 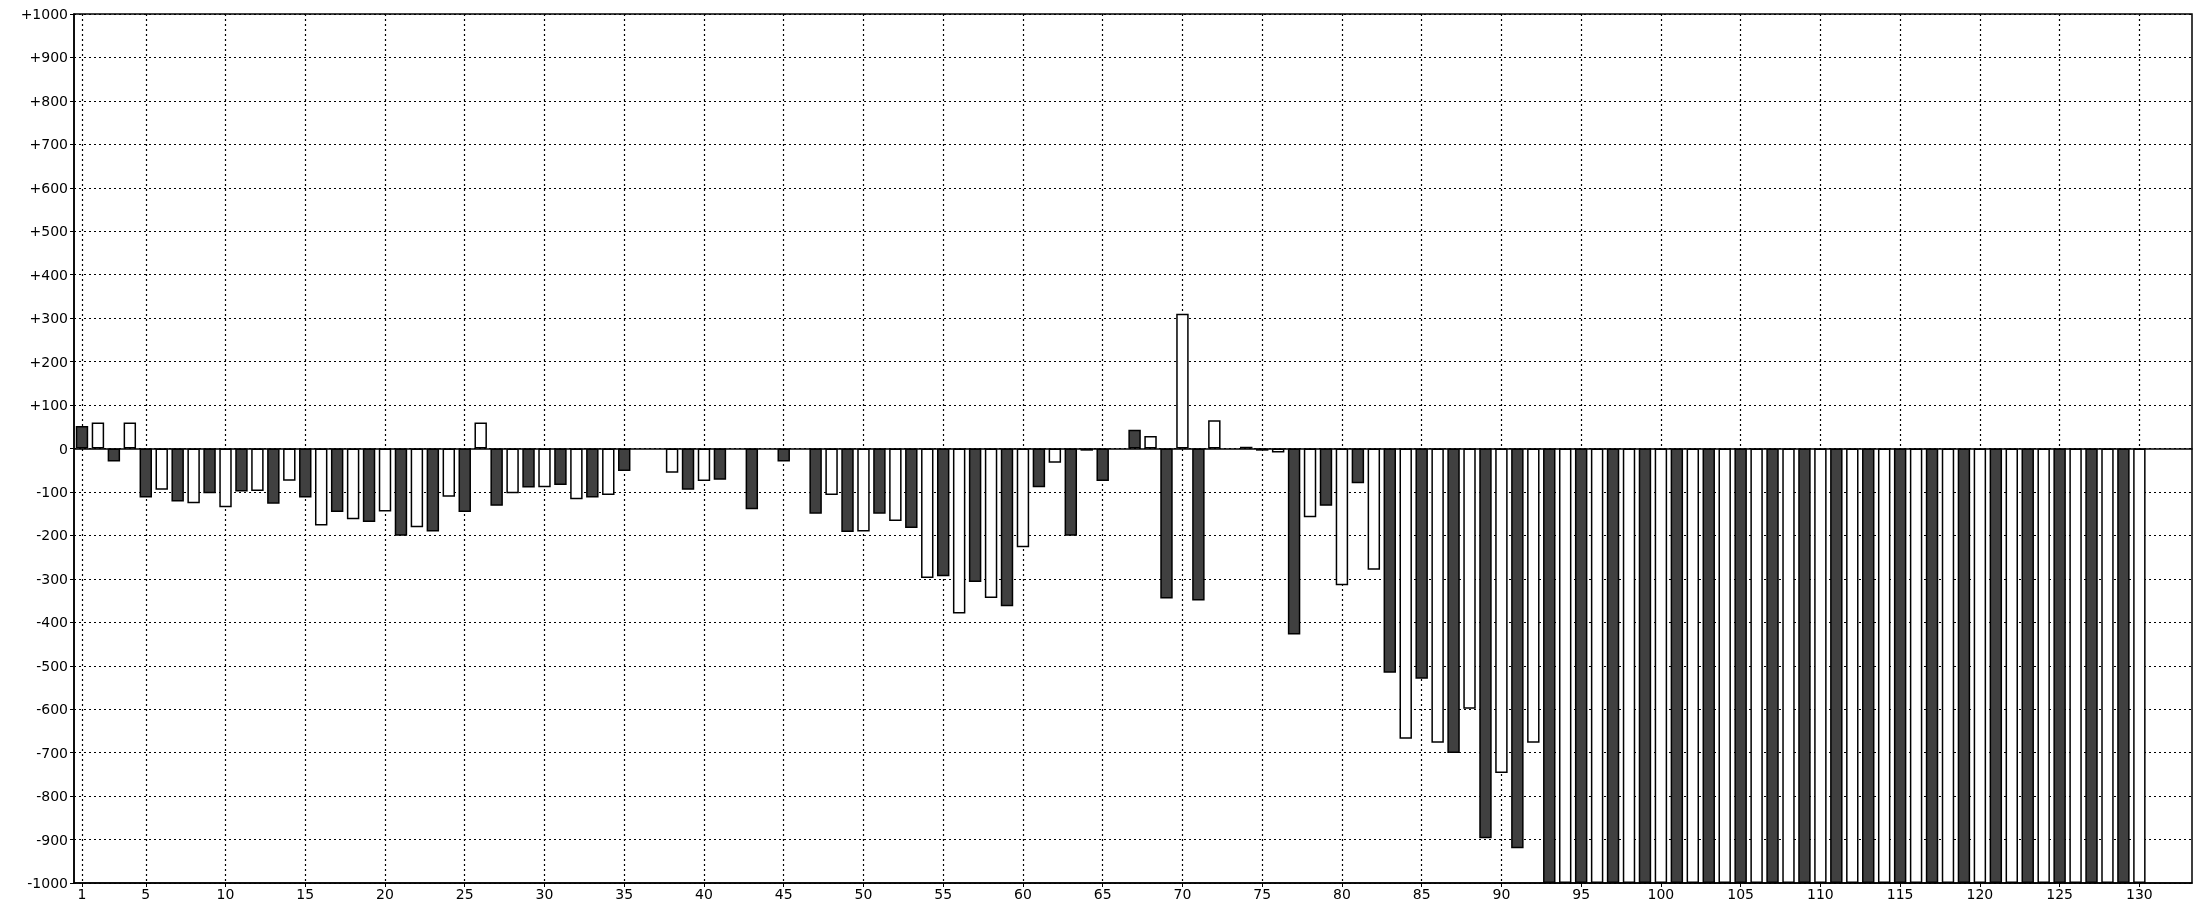 What do you see at coordinates (48, 405) in the screenshot?
I see `y-tick-label: +100` at bounding box center [48, 405].